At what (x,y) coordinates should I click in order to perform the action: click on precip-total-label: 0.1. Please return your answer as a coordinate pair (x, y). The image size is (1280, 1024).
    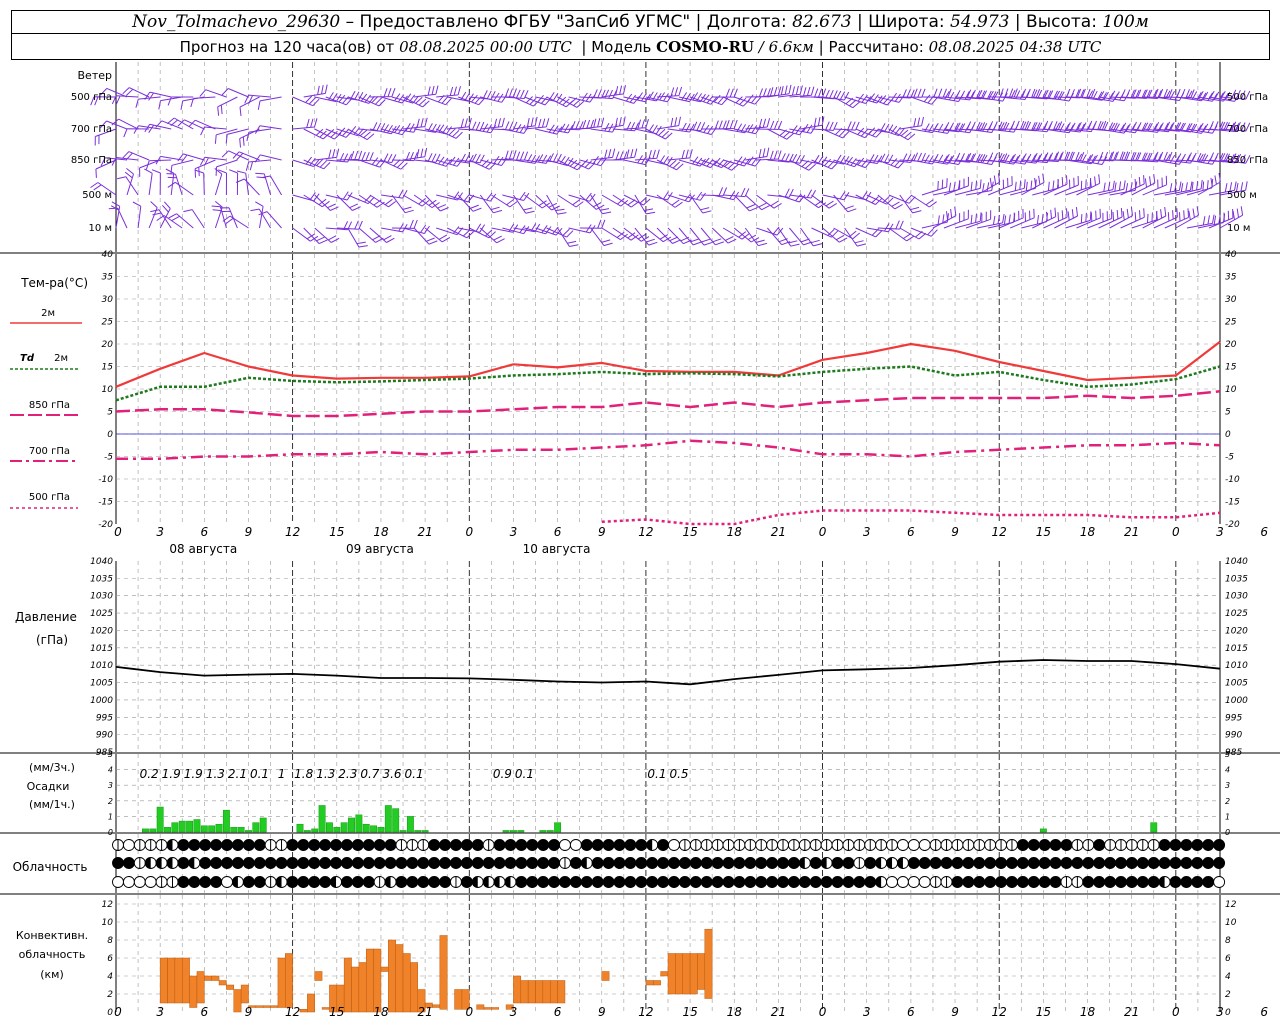
    Looking at the image, I should click on (524, 774).